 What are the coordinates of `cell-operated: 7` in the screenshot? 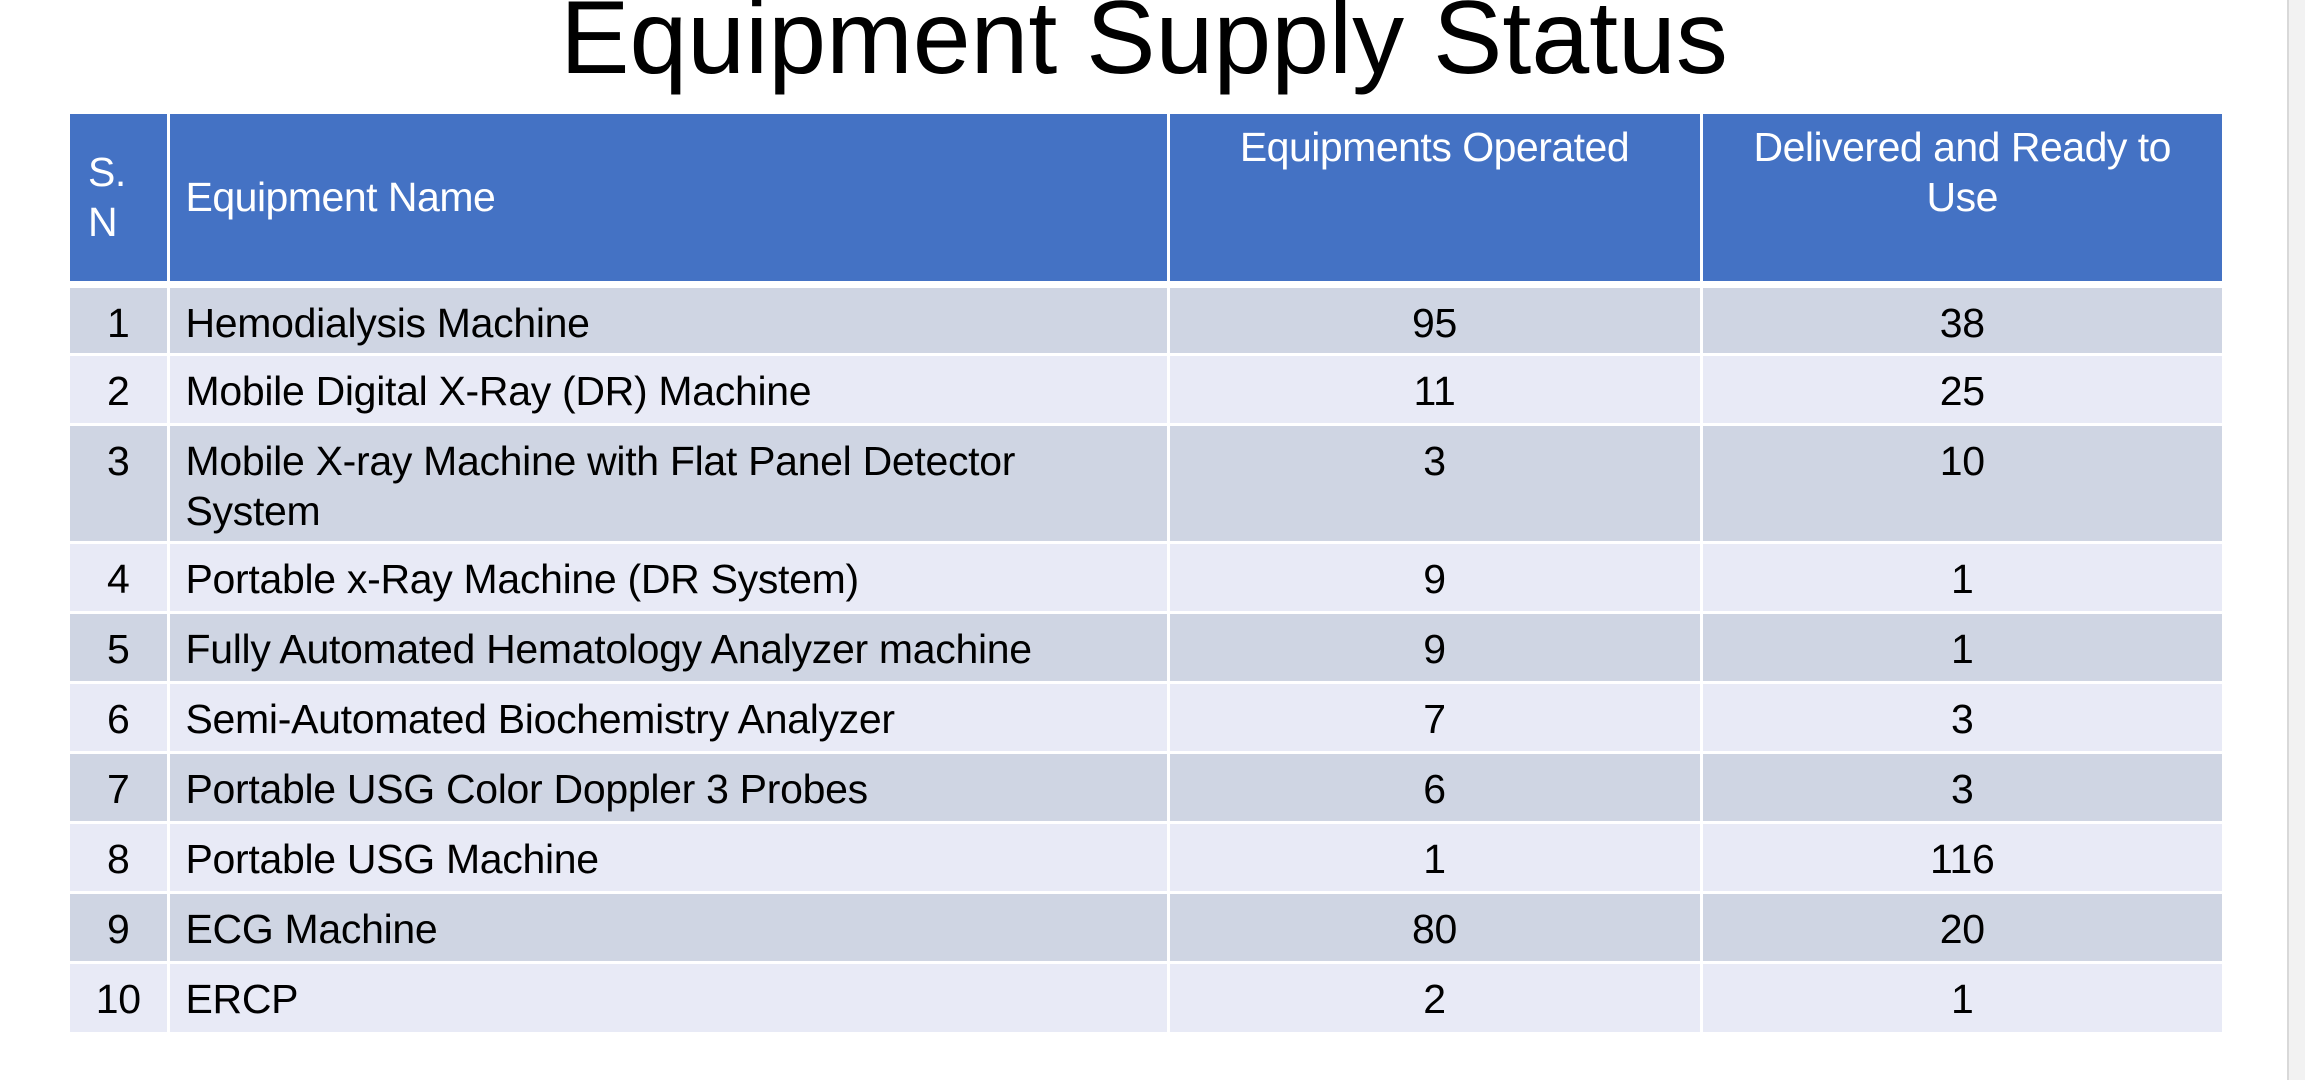 It's located at (1433, 716).